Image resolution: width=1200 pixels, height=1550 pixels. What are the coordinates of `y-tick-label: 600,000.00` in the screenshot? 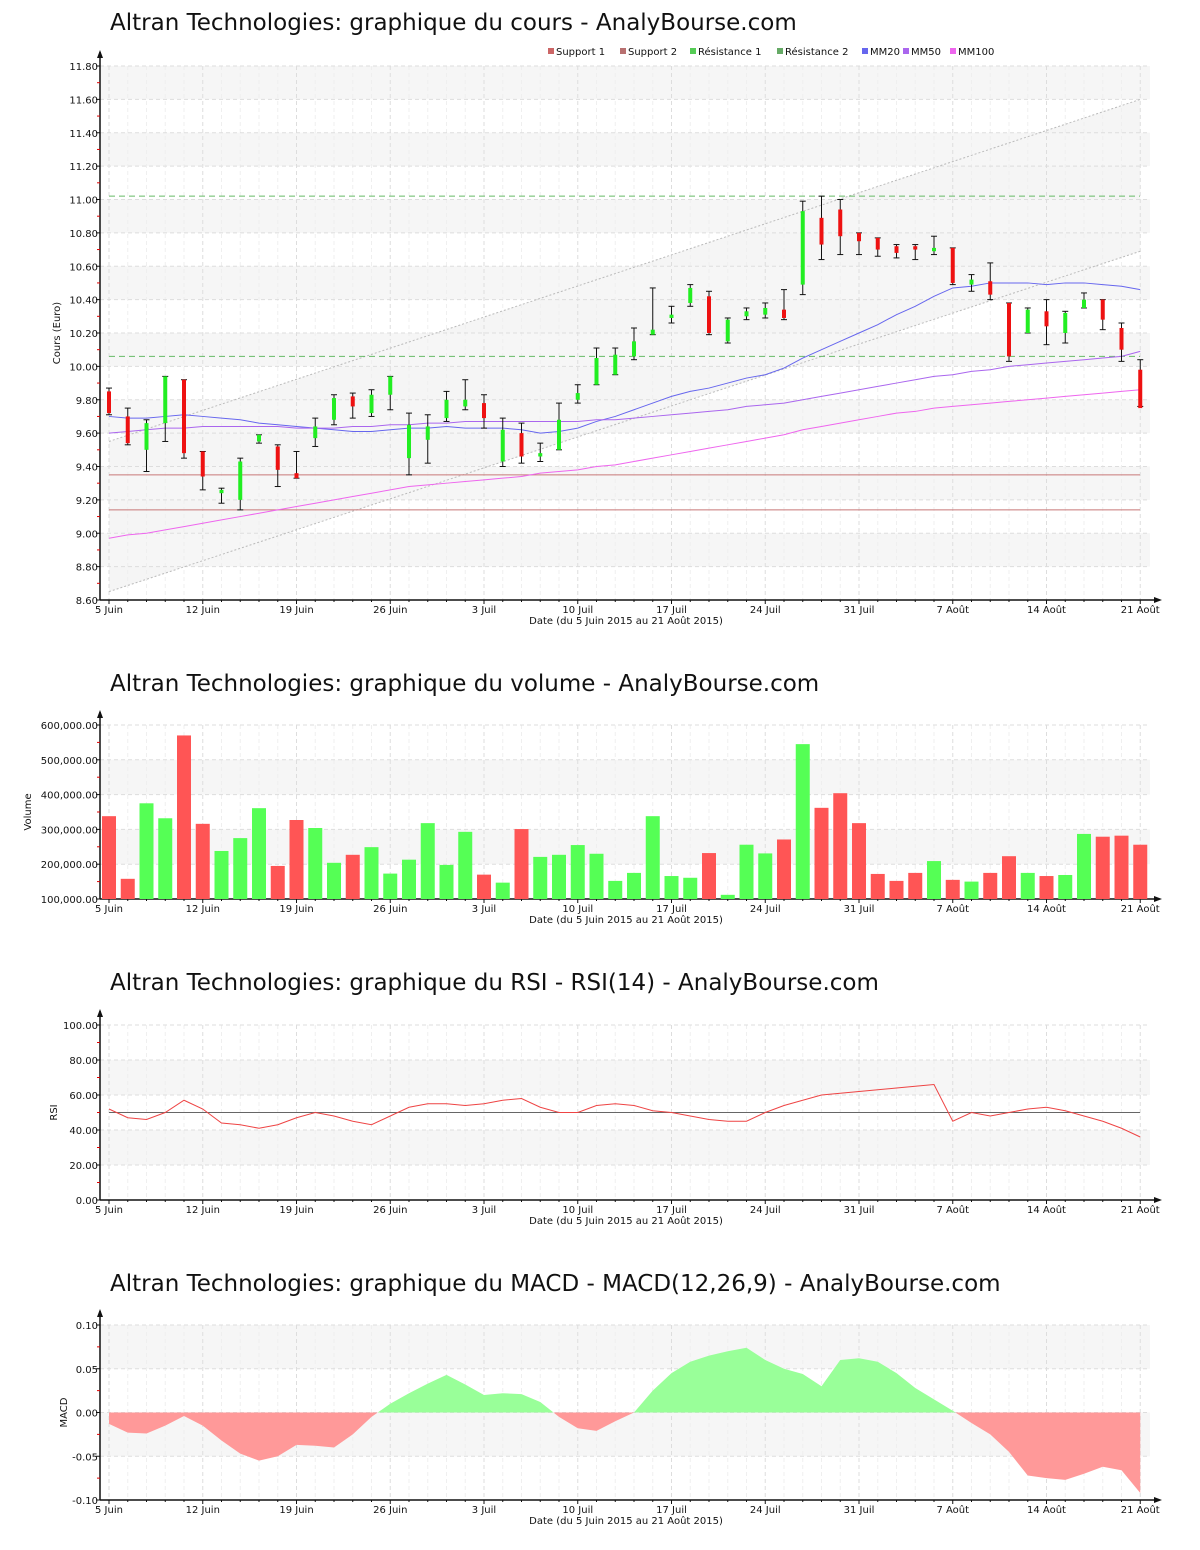 It's located at (69, 726).